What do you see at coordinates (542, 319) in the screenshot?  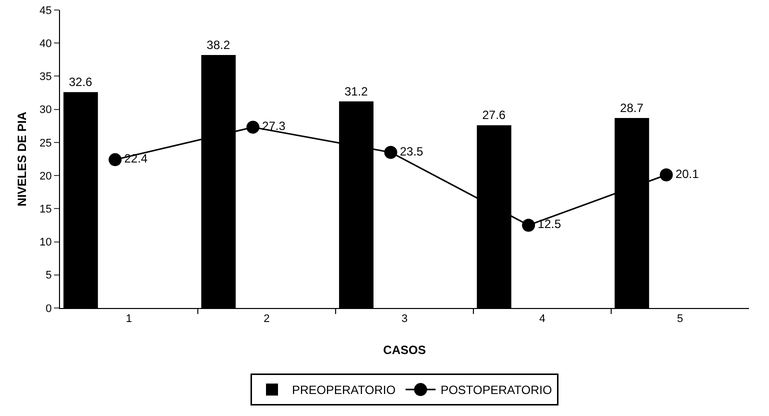 I see `x-tick-label: 4` at bounding box center [542, 319].